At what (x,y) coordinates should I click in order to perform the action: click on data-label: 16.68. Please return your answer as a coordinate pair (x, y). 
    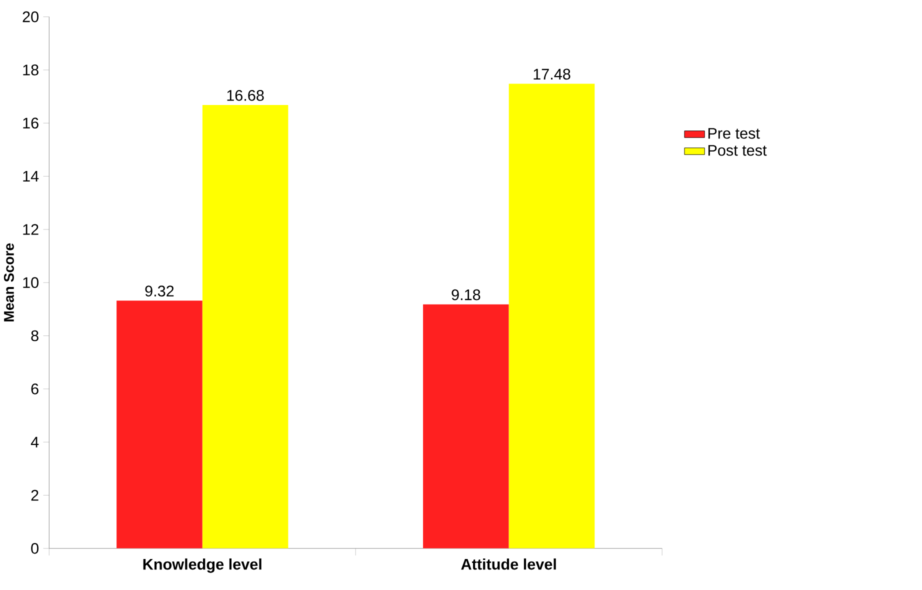
    Looking at the image, I should click on (245, 96).